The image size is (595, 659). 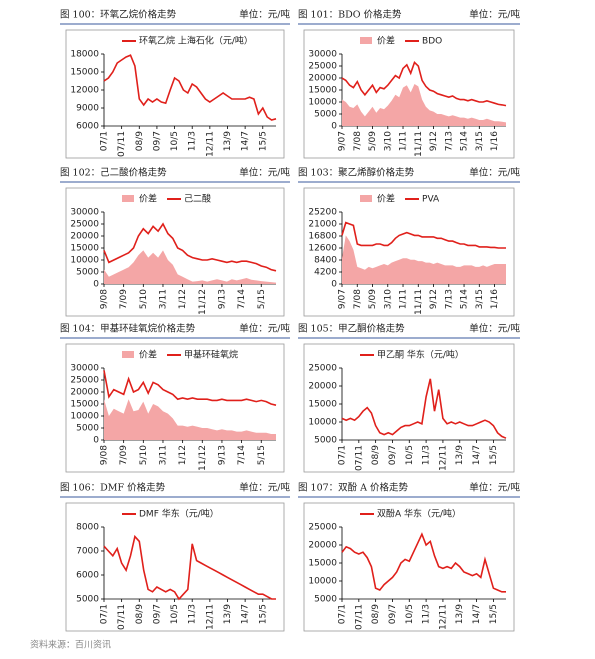 What do you see at coordinates (465, 299) in the screenshot?
I see `x-tick-label: 5/14` at bounding box center [465, 299].